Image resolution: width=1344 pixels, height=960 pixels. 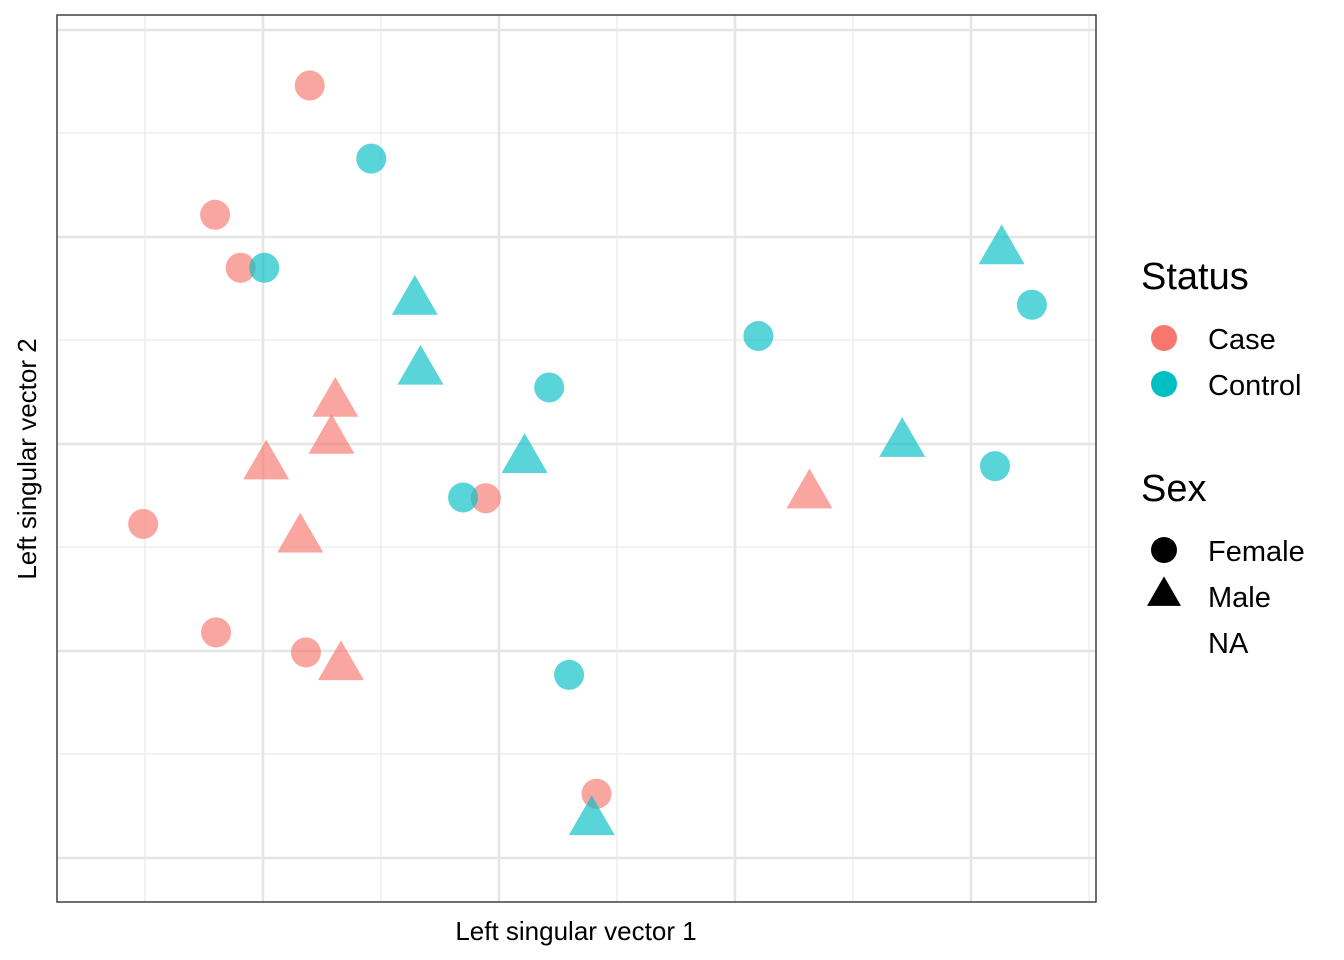 What do you see at coordinates (27, 458) in the screenshot?
I see `y-axis-title: Left singular vector 2` at bounding box center [27, 458].